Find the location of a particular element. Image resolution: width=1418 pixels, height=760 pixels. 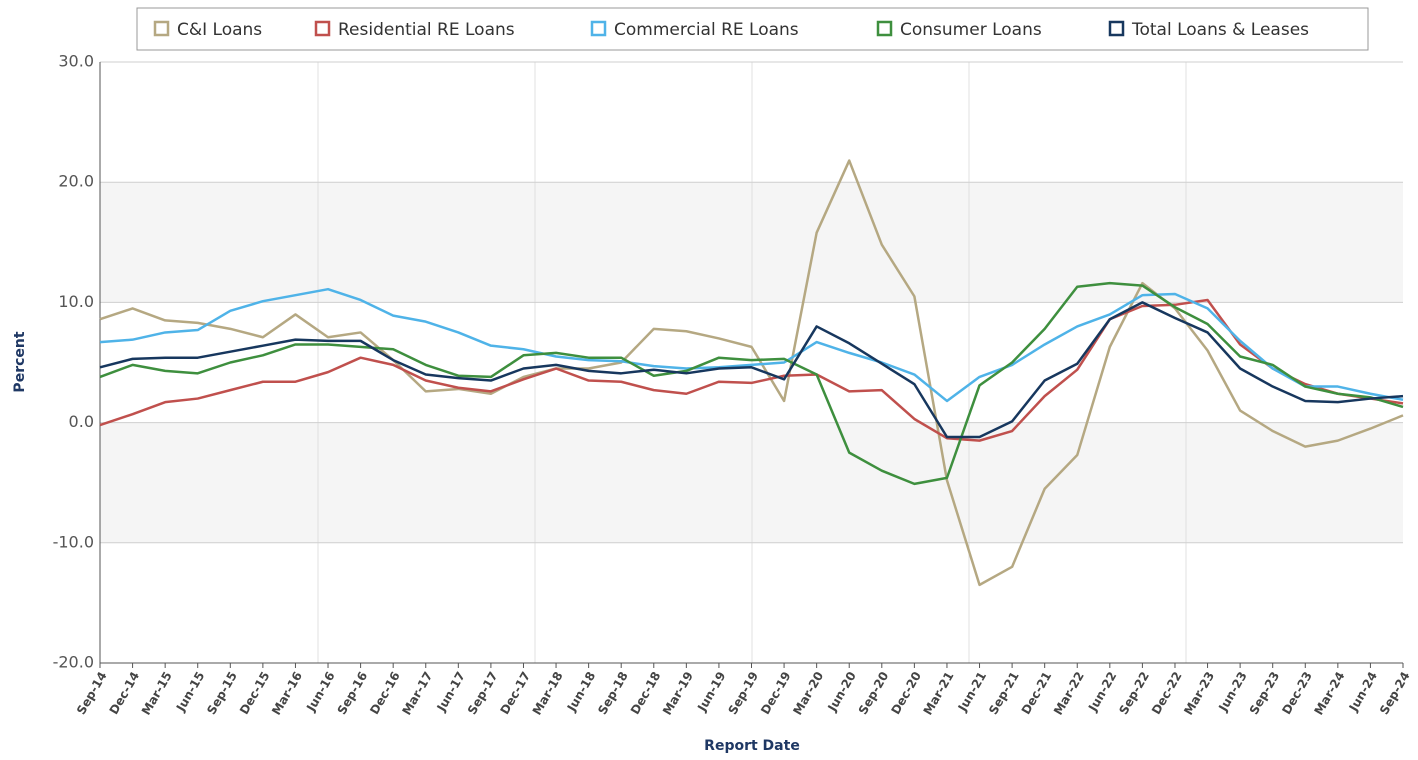

x-tick-label: Dec-17 is located at coordinates (516, 693).